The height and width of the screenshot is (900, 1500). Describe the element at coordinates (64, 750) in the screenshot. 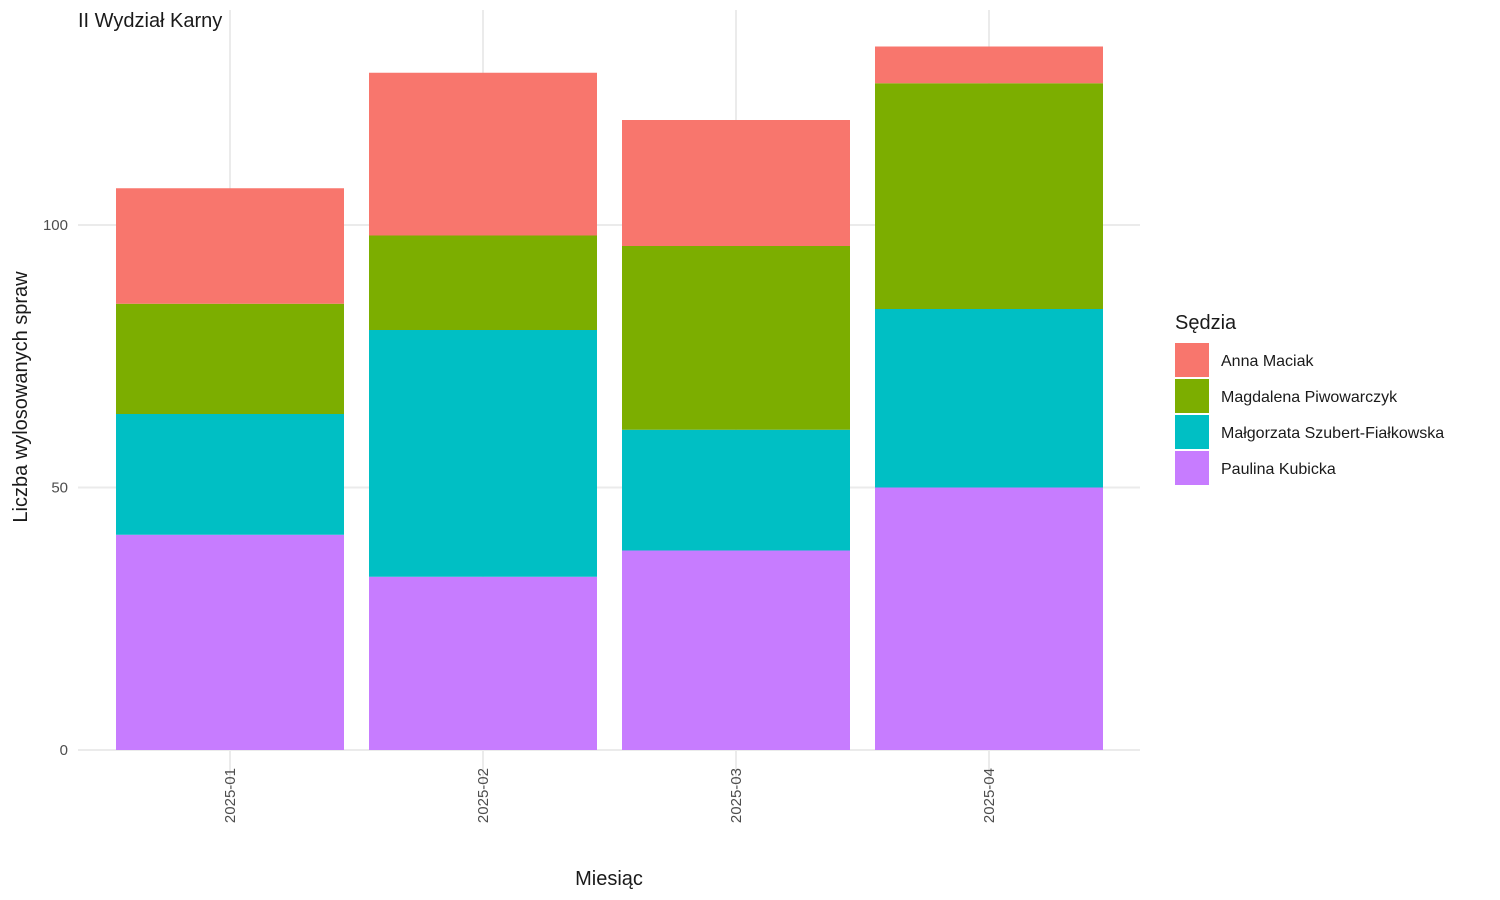

I see `y-tick-label: 0` at that location.